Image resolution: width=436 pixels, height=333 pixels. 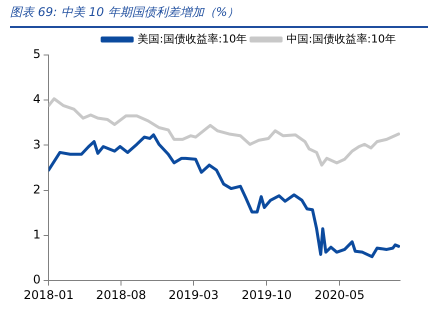 What do you see at coordinates (36, 54) in the screenshot?
I see `y-tick-label: 5` at bounding box center [36, 54].